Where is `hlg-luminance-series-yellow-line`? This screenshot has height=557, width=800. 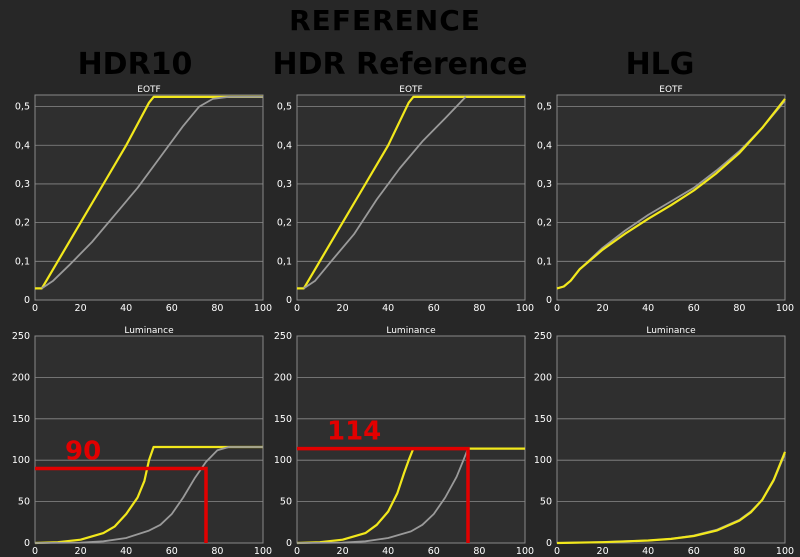 hlg-luminance-series-yellow-line is located at coordinates (671, 498).